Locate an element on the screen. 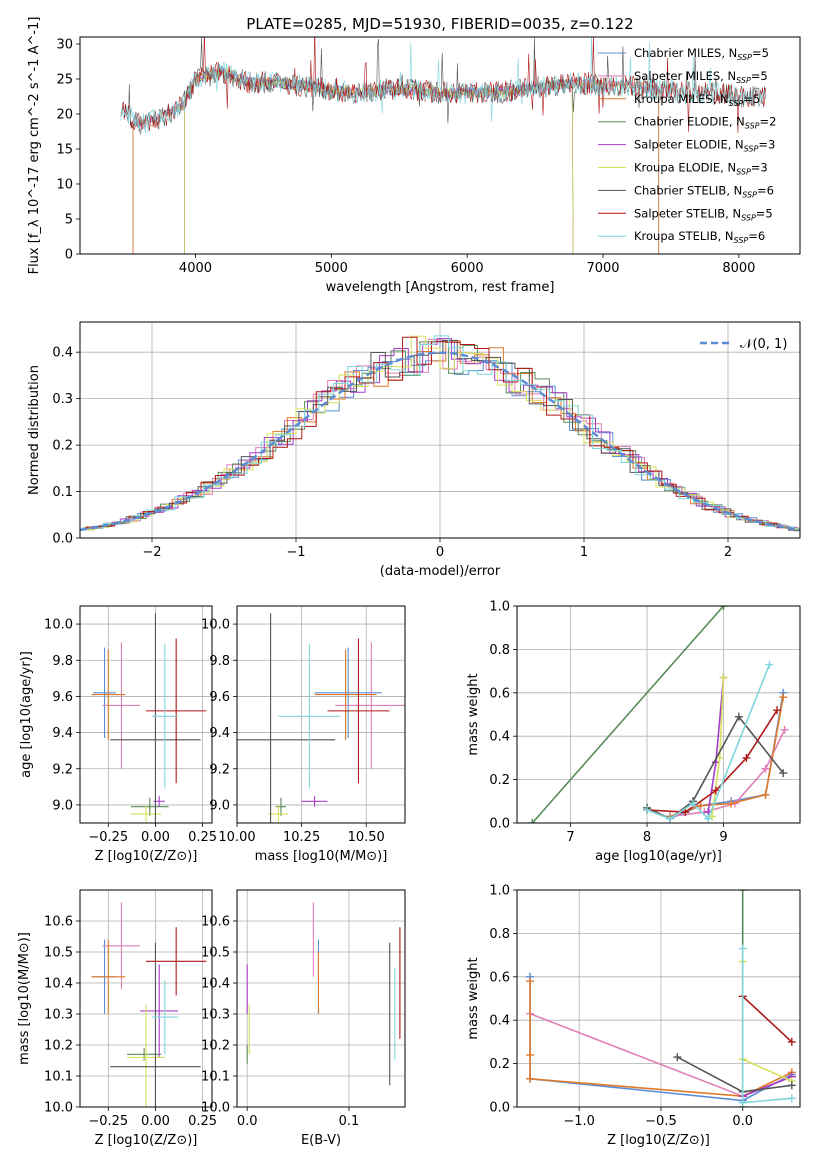 The image size is (819, 1170). y-tick-label: 20 is located at coordinates (64, 115).